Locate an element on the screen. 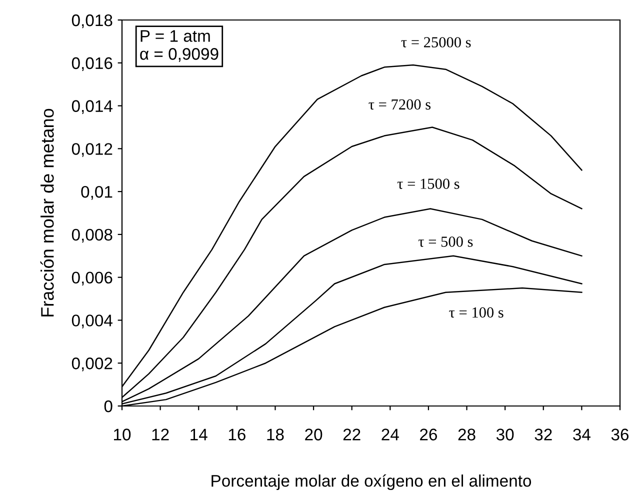 Image resolution: width=644 pixels, height=495 pixels. x-tick-label: 28 is located at coordinates (467, 434).